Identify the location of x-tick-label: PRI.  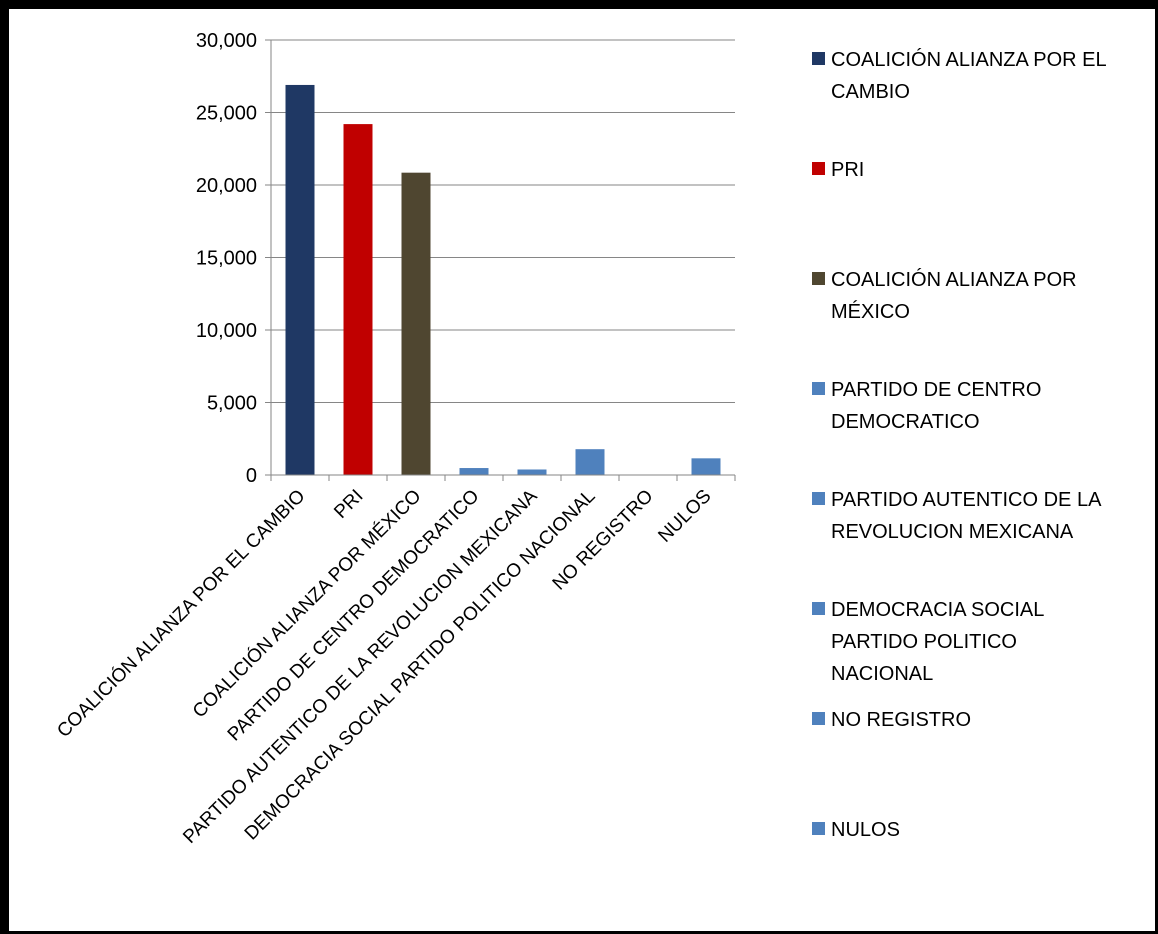
(348, 504).